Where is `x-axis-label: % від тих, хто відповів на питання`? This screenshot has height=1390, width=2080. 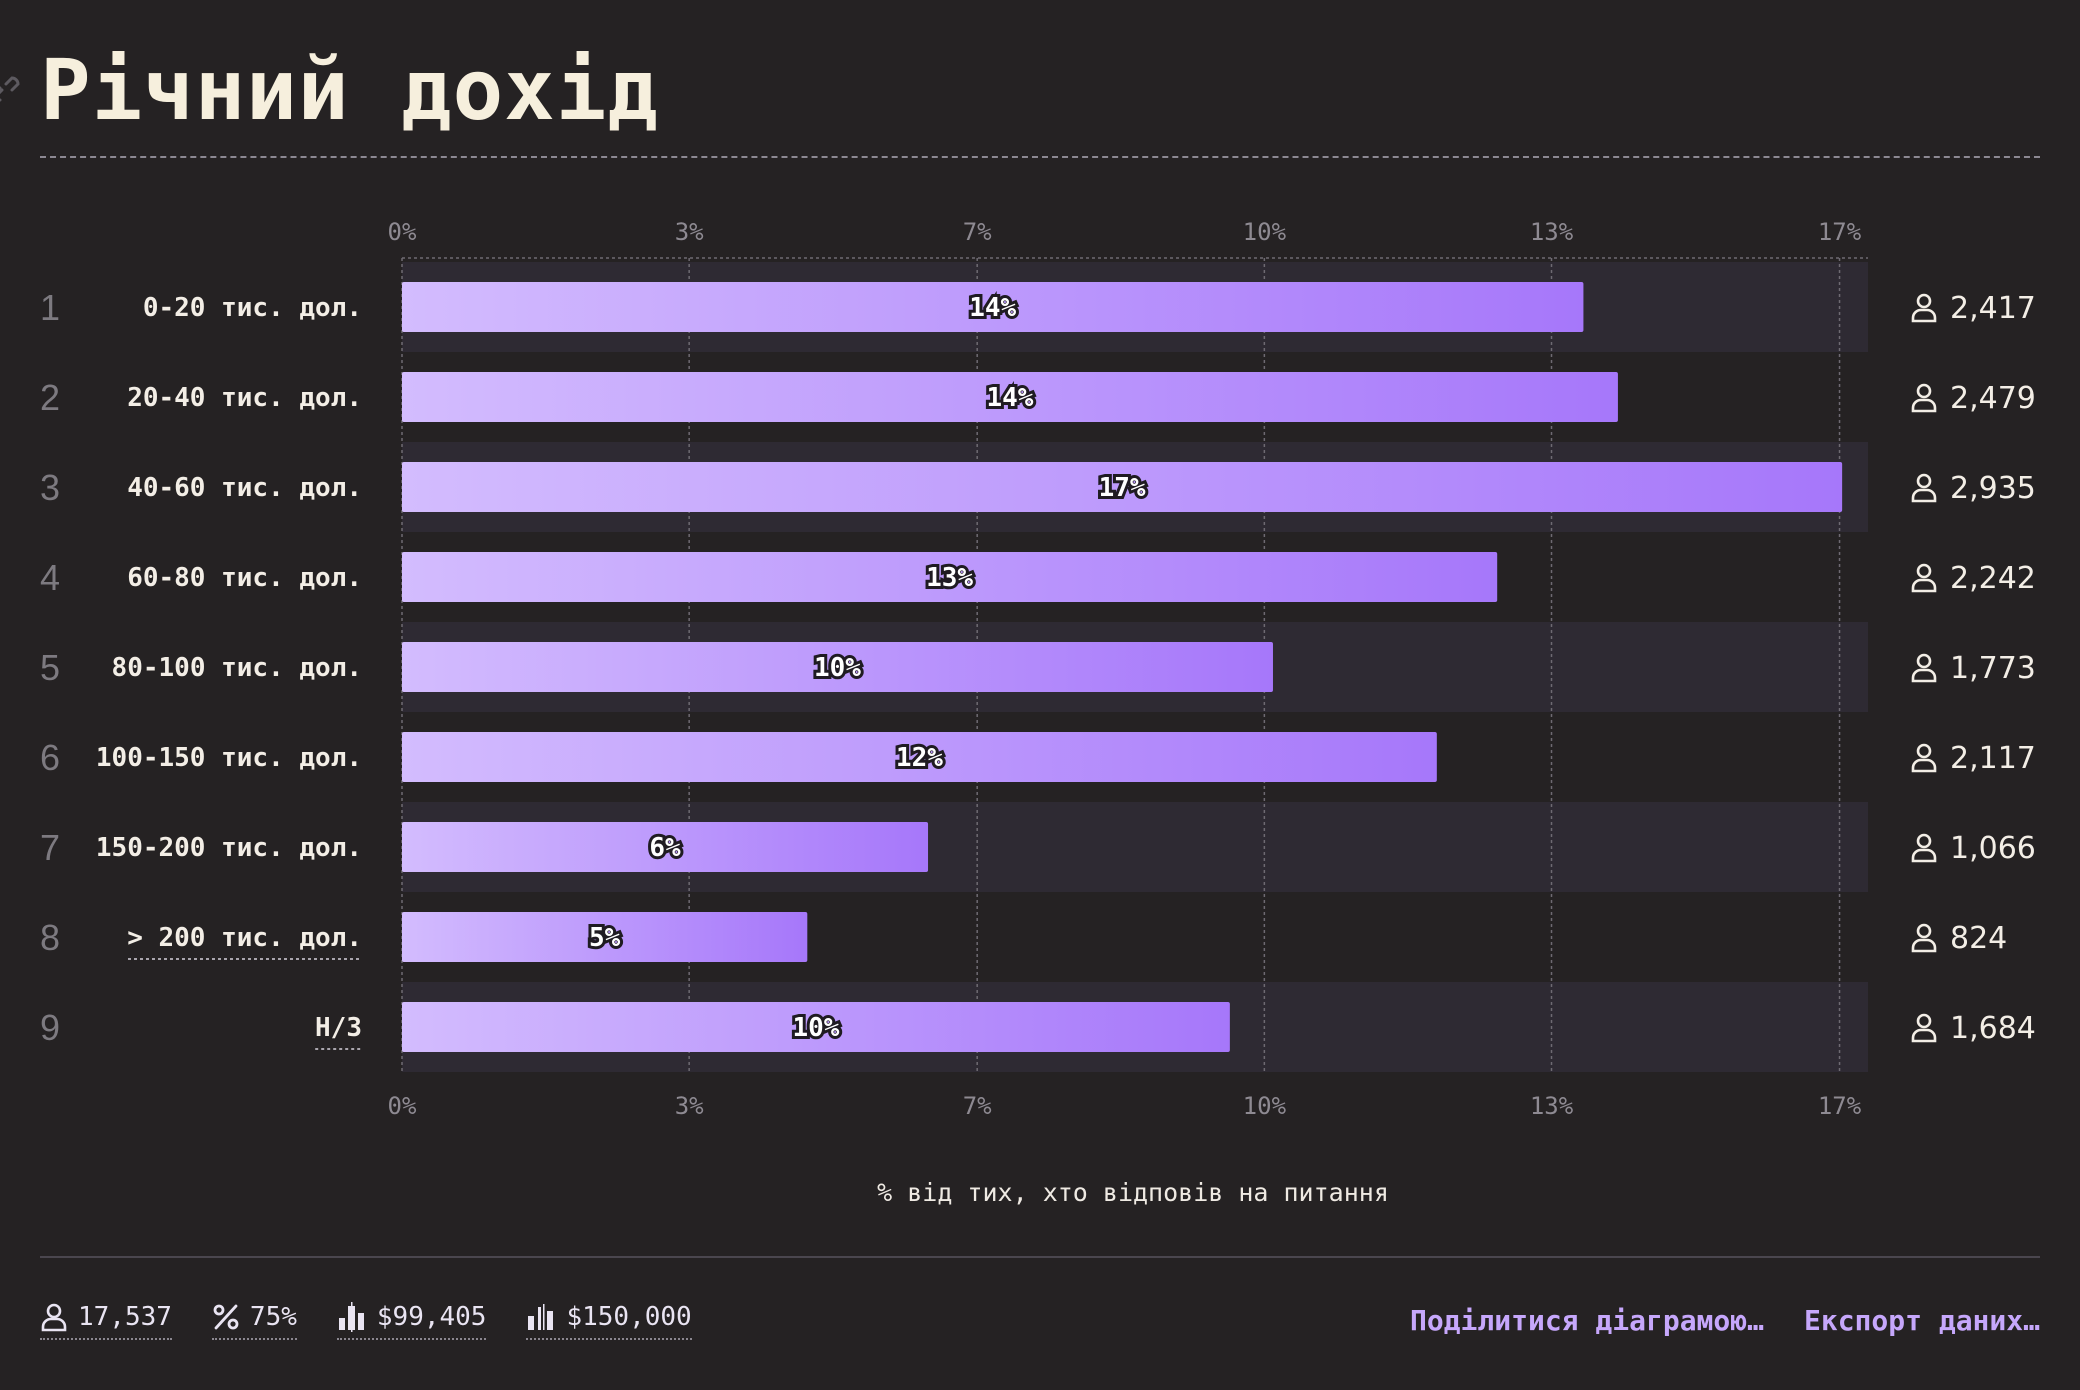
x-axis-label: % від тих, хто відповів на питання is located at coordinates (1133, 1192).